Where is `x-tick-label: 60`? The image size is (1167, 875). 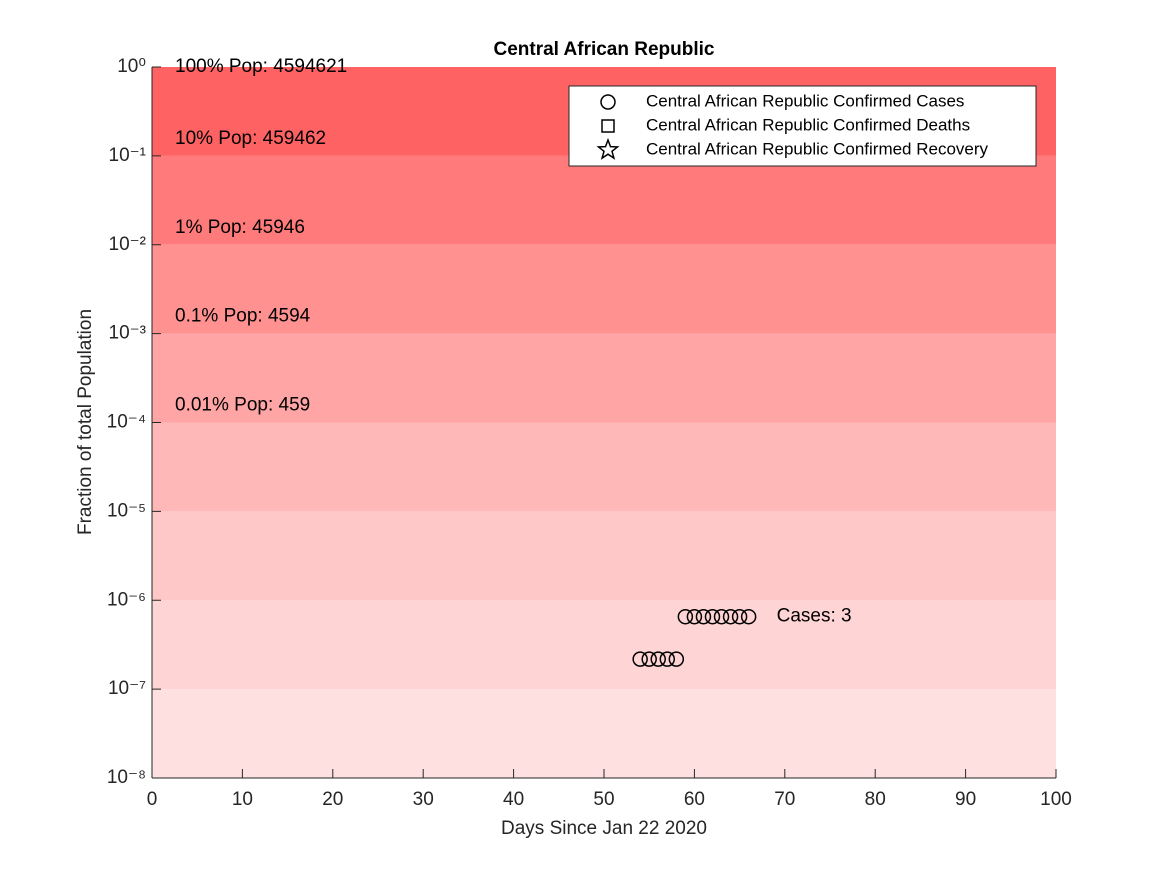 x-tick-label: 60 is located at coordinates (694, 799).